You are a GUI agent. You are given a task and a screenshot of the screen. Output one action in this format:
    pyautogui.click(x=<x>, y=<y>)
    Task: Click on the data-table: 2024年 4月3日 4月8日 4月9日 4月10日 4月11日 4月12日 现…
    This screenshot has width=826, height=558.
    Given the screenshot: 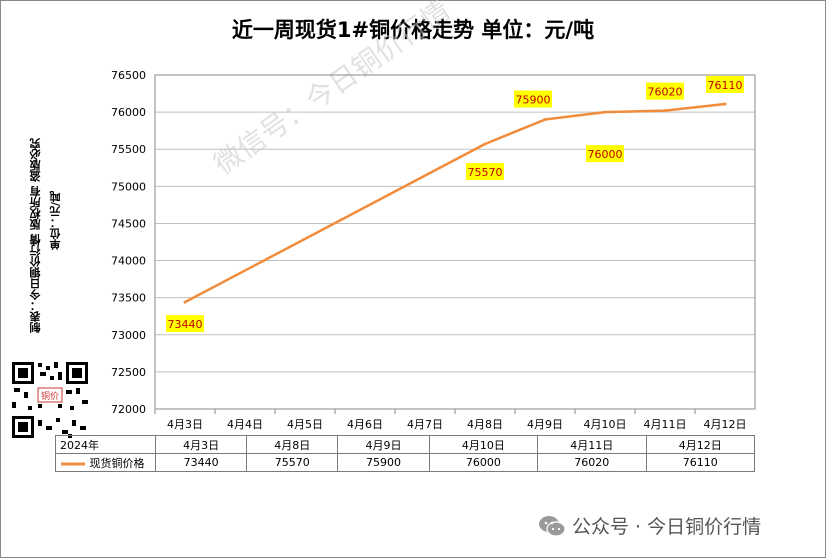 What is the action you would take?
    pyautogui.click(x=405, y=453)
    